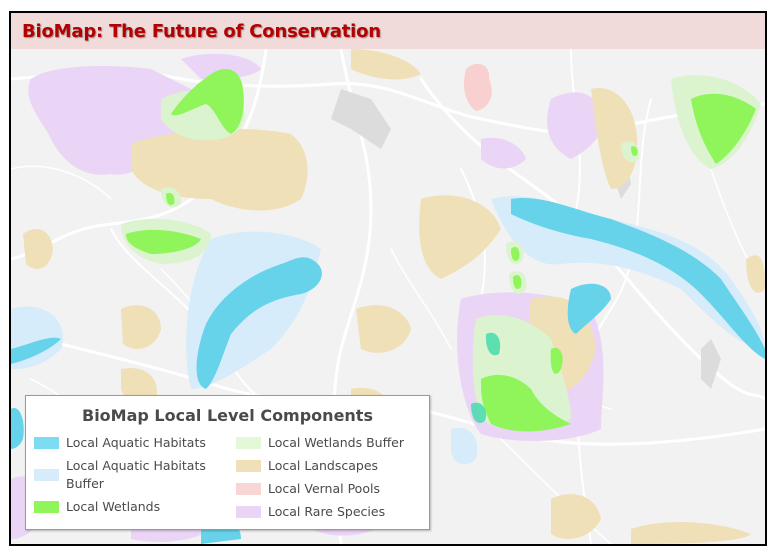 This screenshot has width=777, height=556. I want to click on legend-item-local-wetlands-buffer: Local Wetlands Buffer, so click(331, 443).